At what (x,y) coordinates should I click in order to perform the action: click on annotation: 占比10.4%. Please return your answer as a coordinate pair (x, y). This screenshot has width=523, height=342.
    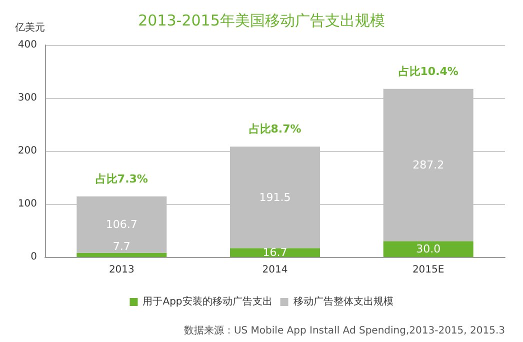
    Looking at the image, I should click on (428, 71).